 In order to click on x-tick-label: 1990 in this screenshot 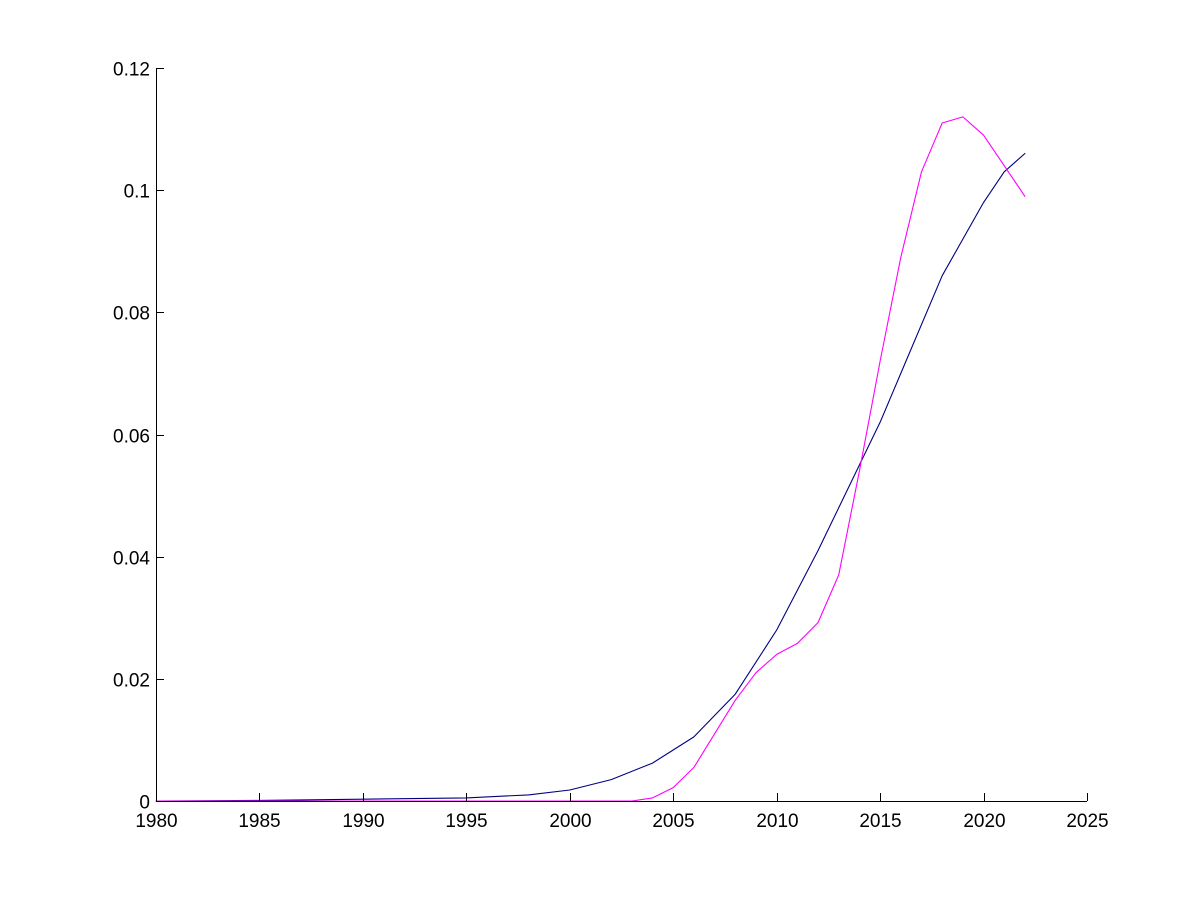, I will do `click(363, 821)`.